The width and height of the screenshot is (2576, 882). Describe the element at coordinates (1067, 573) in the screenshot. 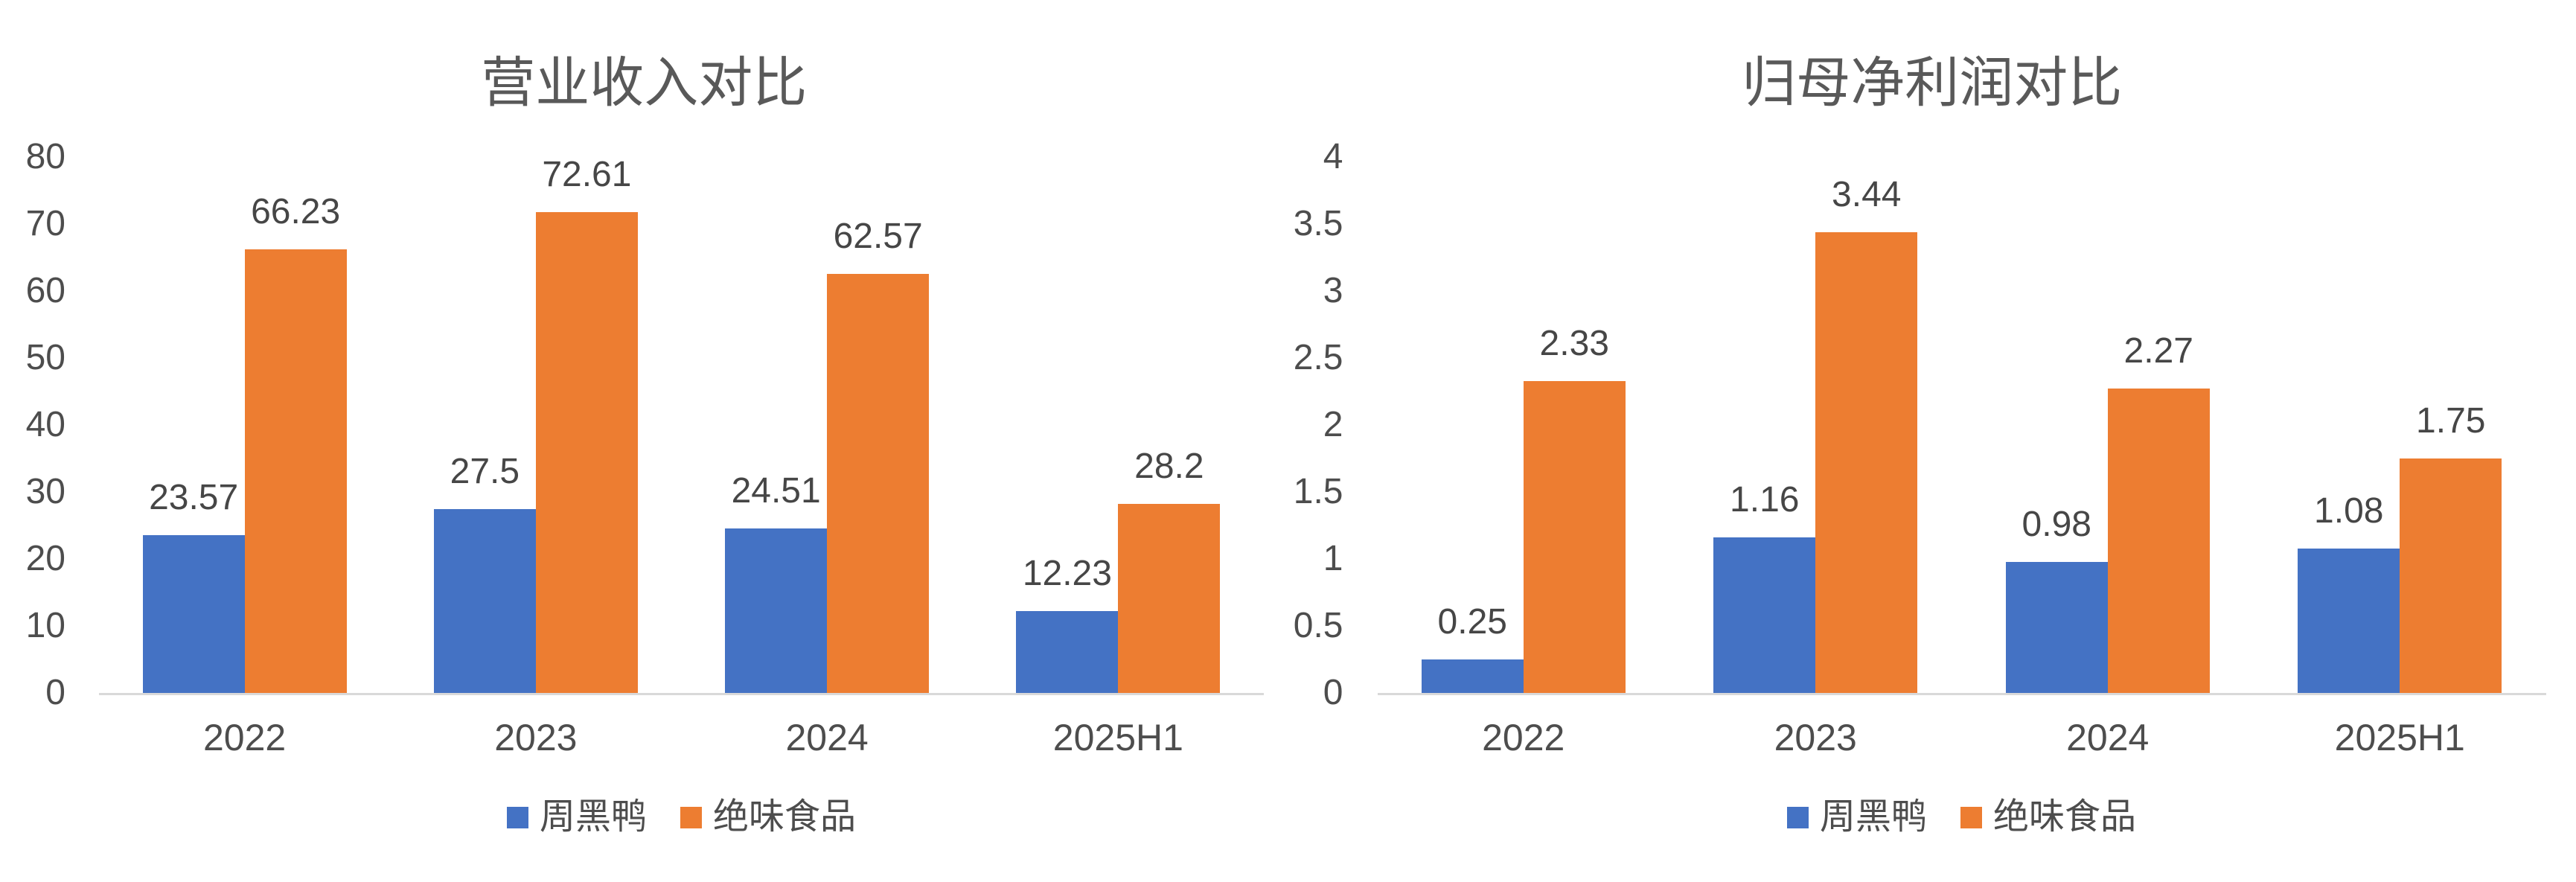

I see `bar-value-label: 12.23` at that location.